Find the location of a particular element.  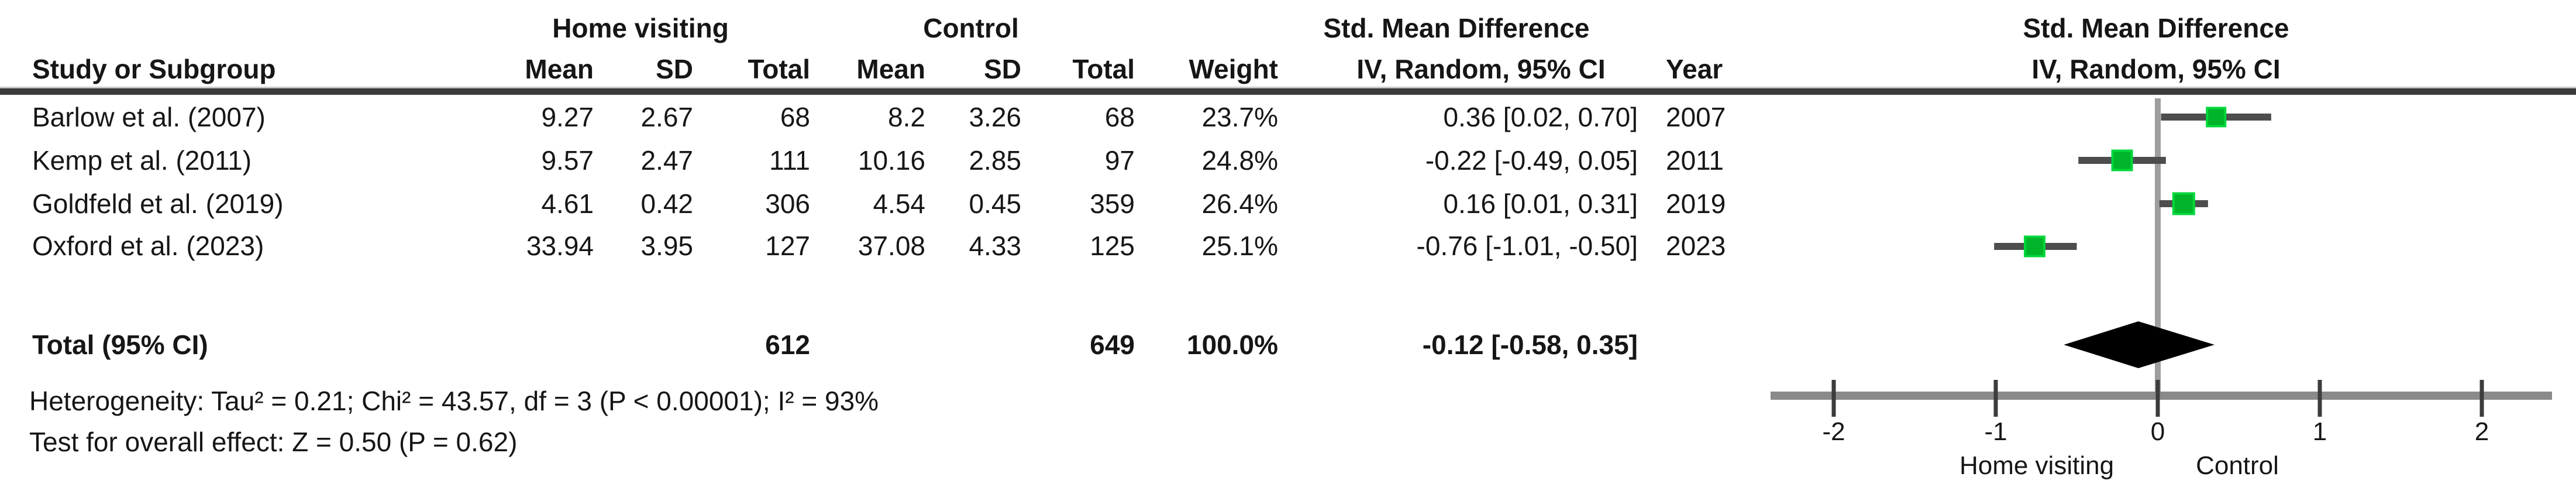

col-header-year: Year is located at coordinates (1694, 69).